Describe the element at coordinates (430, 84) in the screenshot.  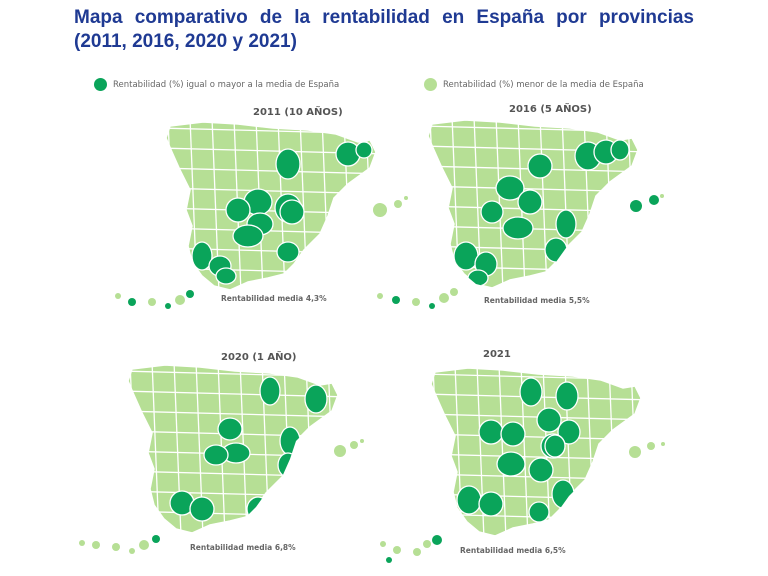
I see `legend-below-swatch` at that location.